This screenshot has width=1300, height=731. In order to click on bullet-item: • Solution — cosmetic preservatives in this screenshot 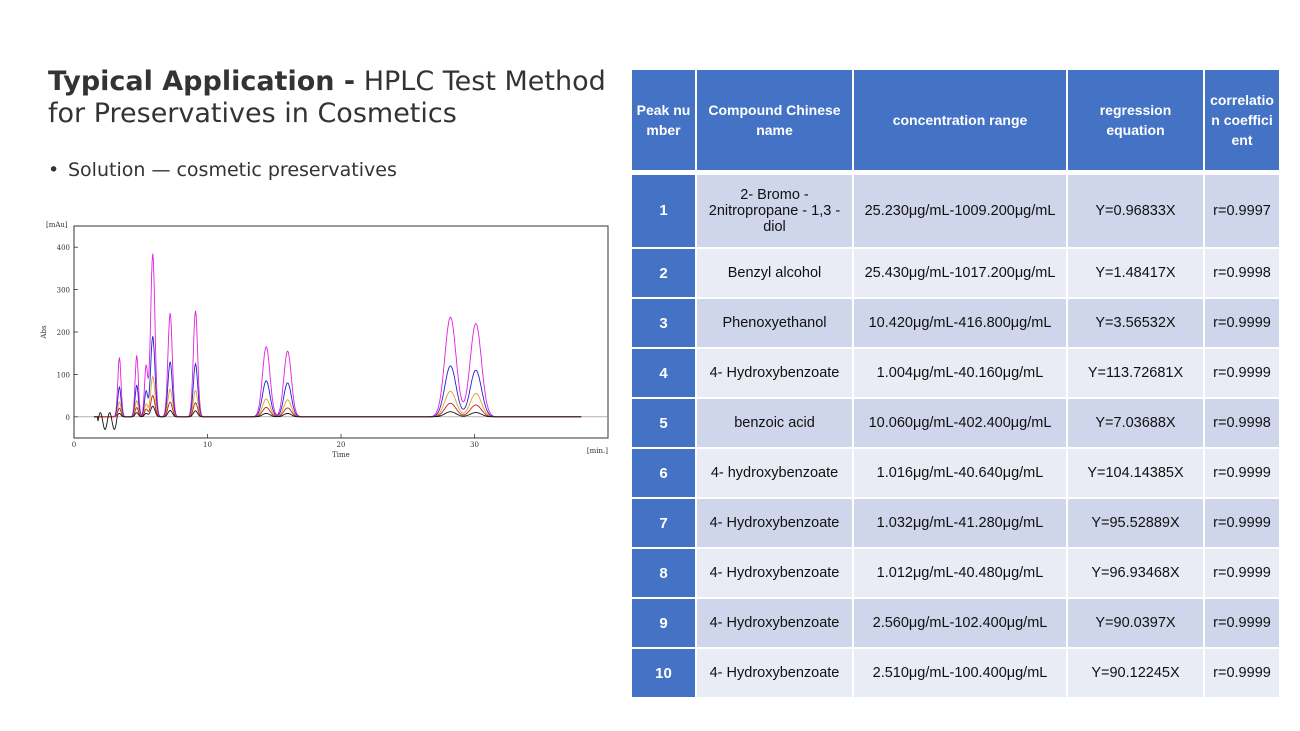, I will do `click(222, 170)`.